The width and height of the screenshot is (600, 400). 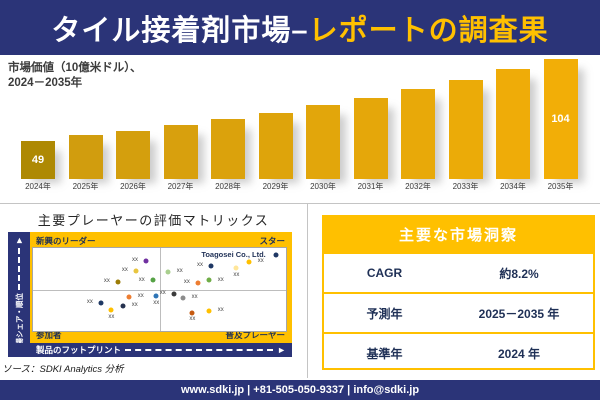 I want to click on row-label-base-year: 基準年, so click(x=384, y=353).